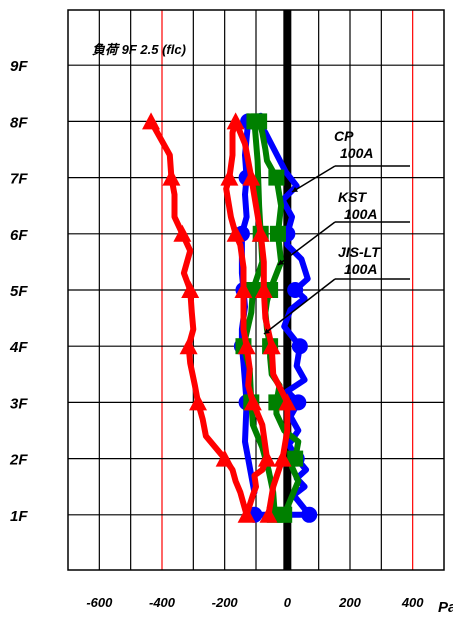 The image size is (453, 617). I want to click on x-tick-label: 200, so click(349, 602).